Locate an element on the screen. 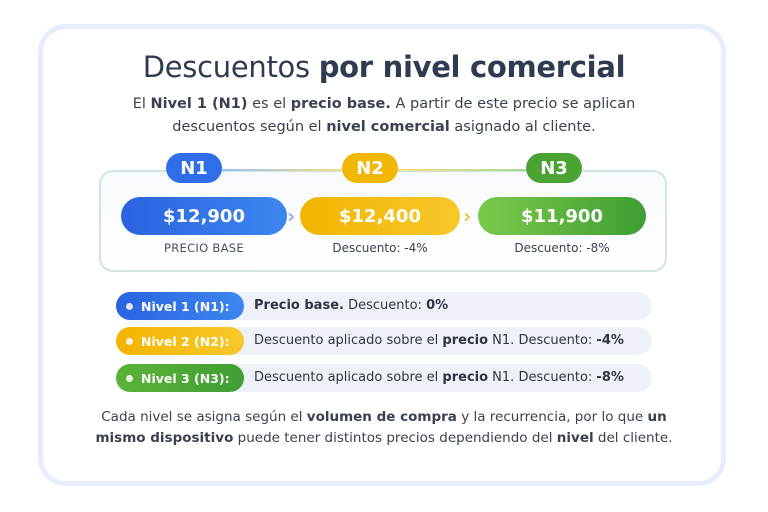 The width and height of the screenshot is (768, 512). intro-b2: precio base. is located at coordinates (340, 104).